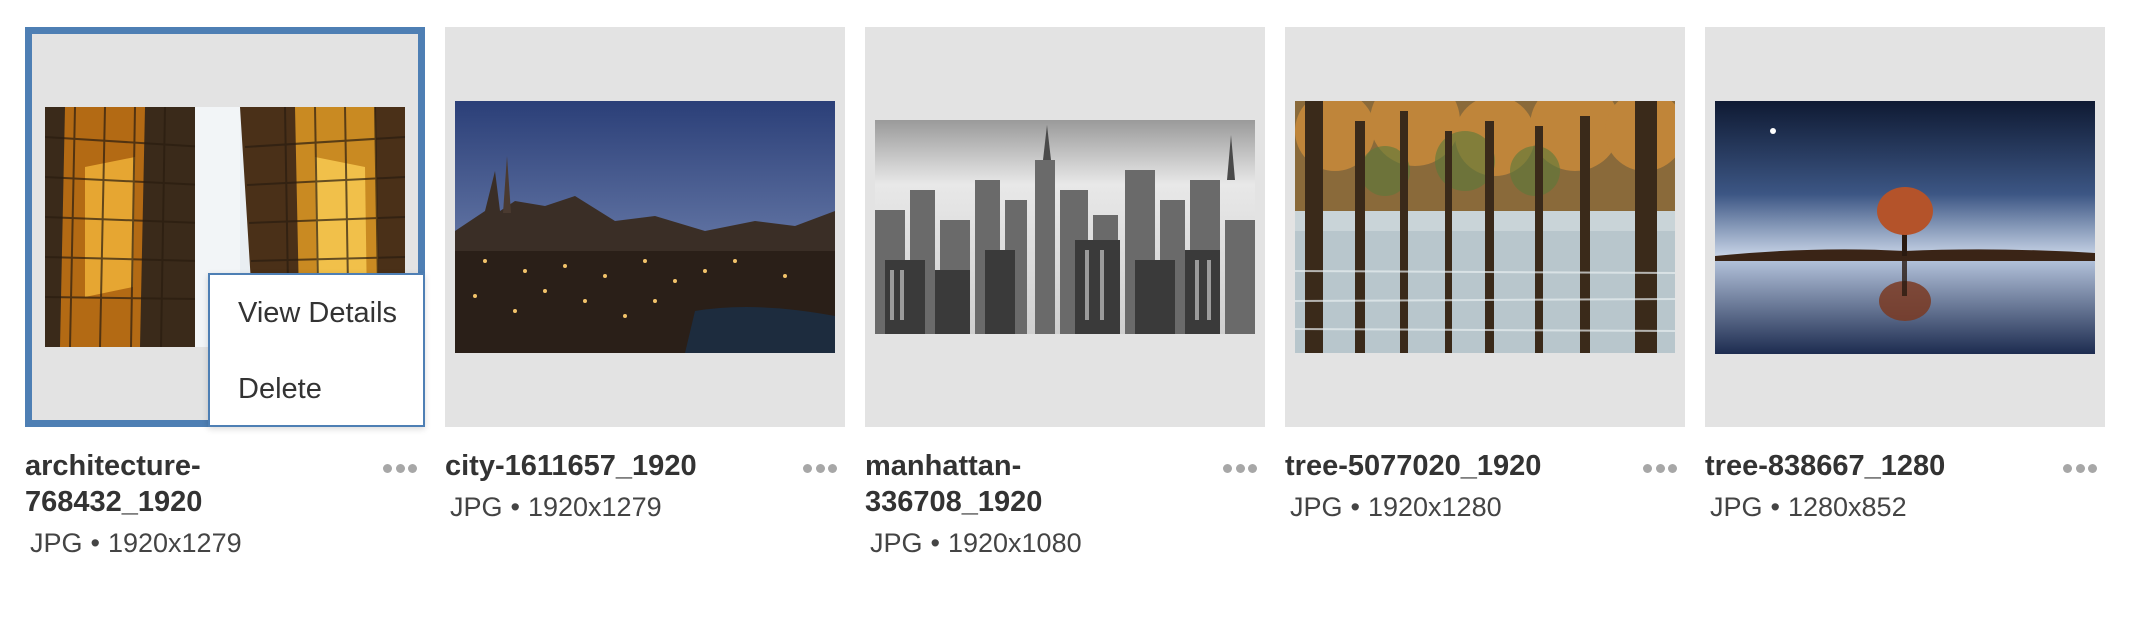  What do you see at coordinates (976, 543) in the screenshot?
I see `file-details: JPG • 1920x1080` at bounding box center [976, 543].